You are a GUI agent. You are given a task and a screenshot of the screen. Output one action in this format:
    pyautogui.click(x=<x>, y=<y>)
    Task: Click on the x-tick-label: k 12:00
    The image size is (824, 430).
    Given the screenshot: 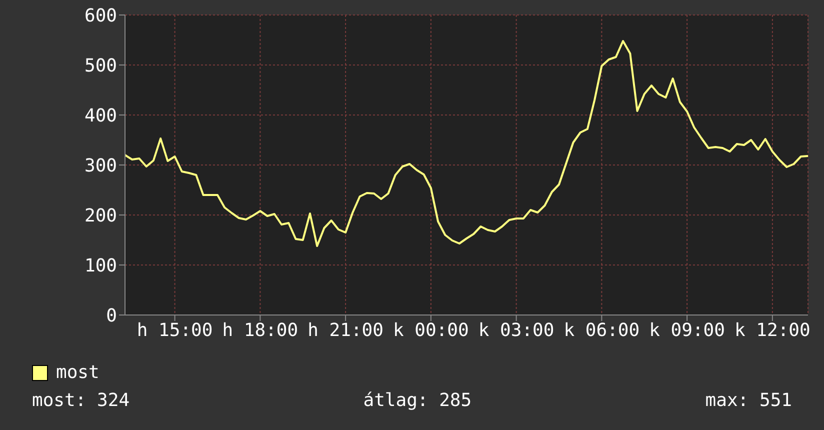 What is the action you would take?
    pyautogui.click(x=772, y=330)
    